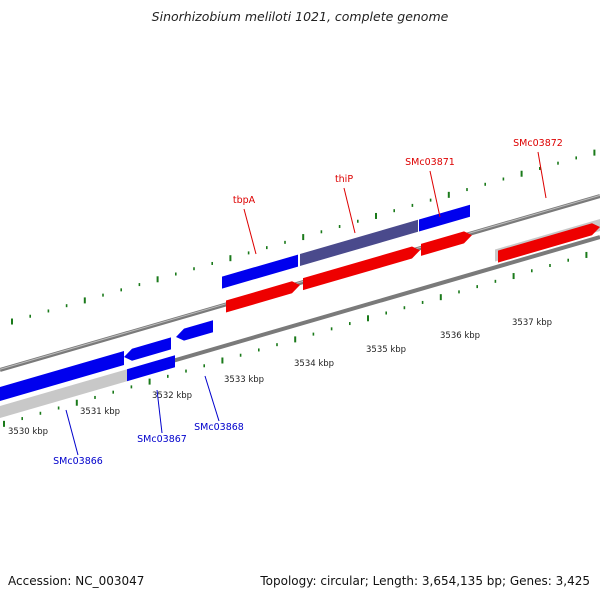  What do you see at coordinates (78, 461) in the screenshot?
I see `gene-label-SMc03866: SMc03866` at bounding box center [78, 461].